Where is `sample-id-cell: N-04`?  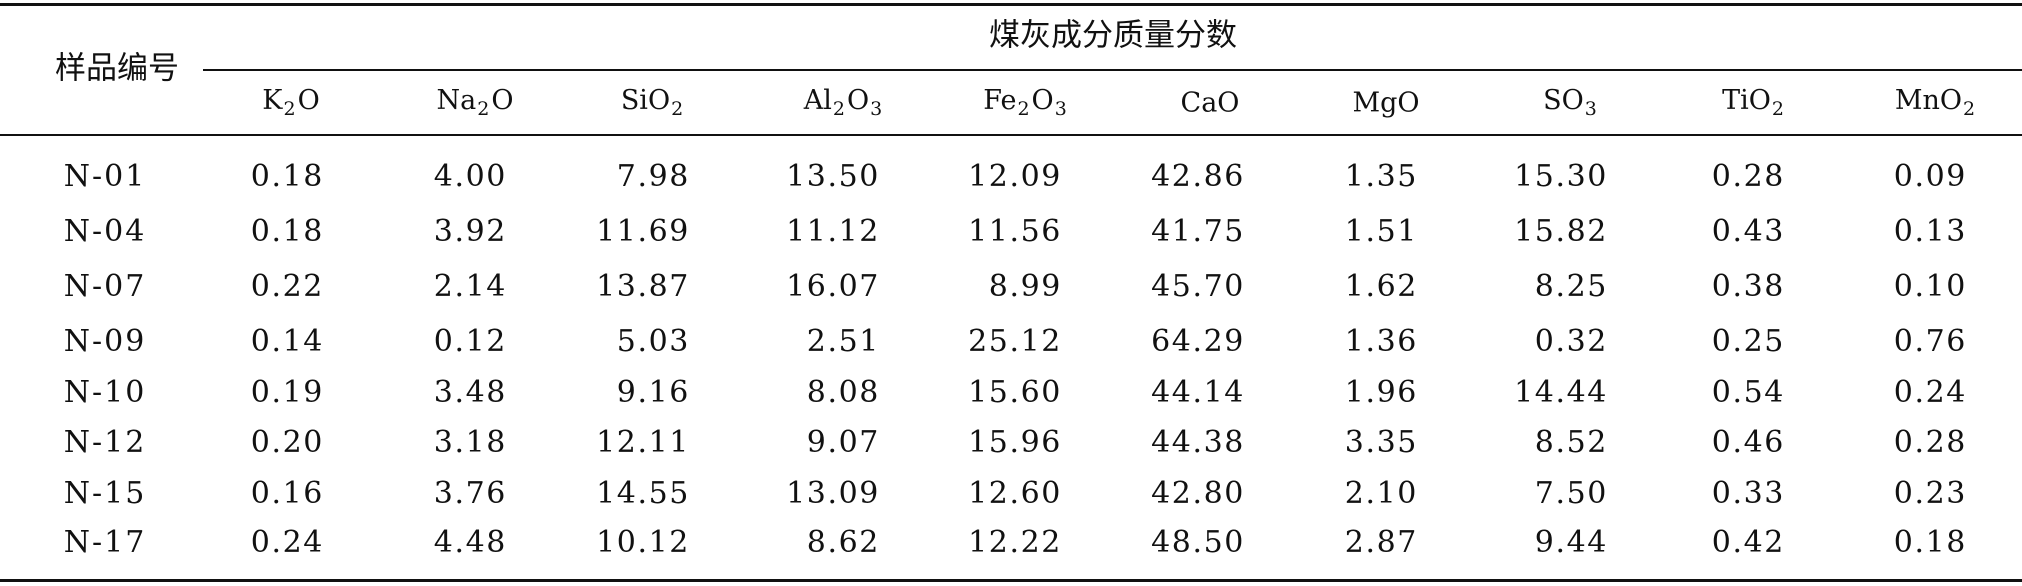
sample-id-cell: N-04 is located at coordinates (105, 231).